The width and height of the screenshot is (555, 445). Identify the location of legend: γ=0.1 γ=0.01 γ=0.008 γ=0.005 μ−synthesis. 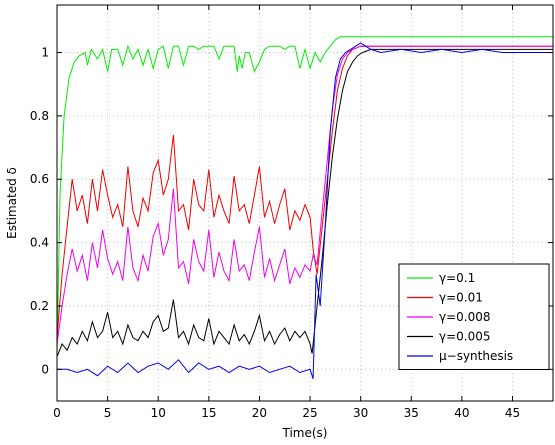
(474, 316).